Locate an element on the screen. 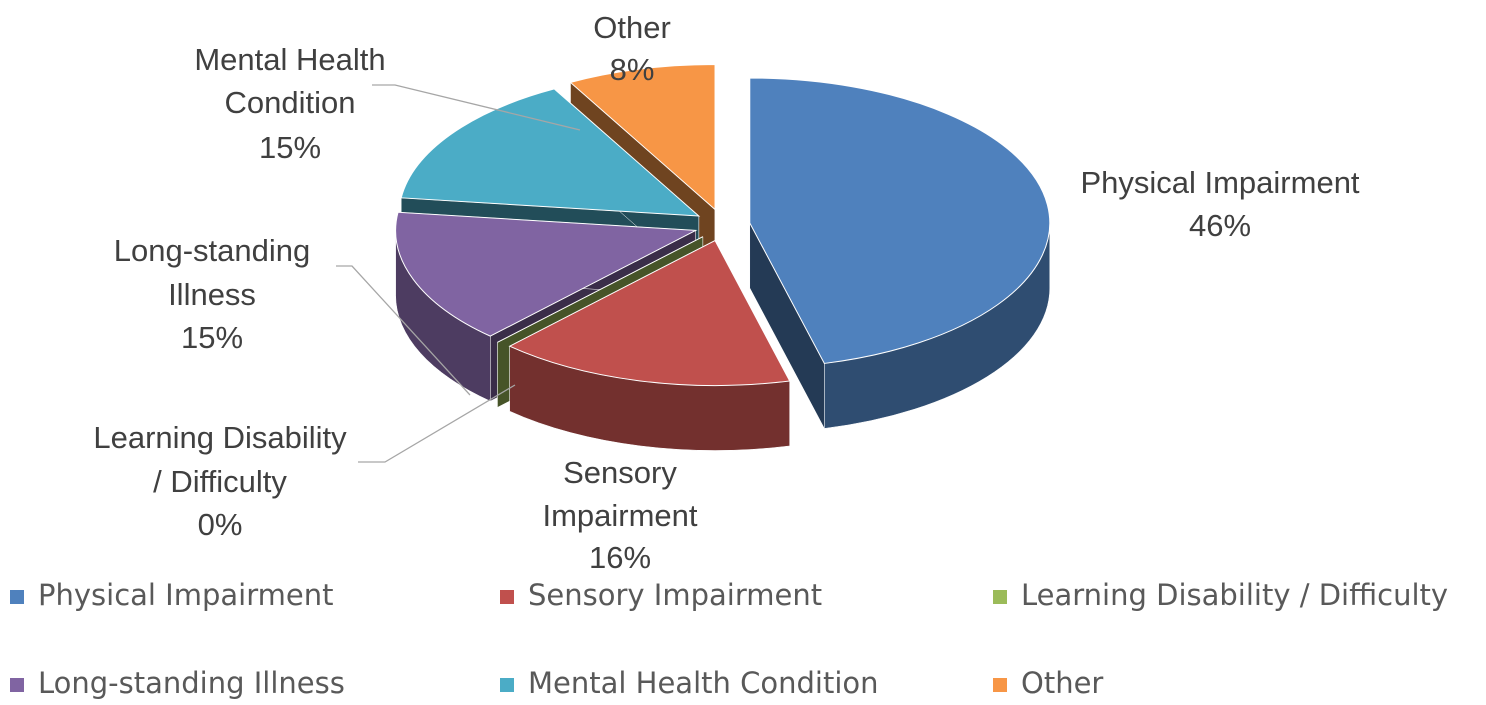 The width and height of the screenshot is (1486, 705). data-label: Long-standing Illness is located at coordinates (212, 272).